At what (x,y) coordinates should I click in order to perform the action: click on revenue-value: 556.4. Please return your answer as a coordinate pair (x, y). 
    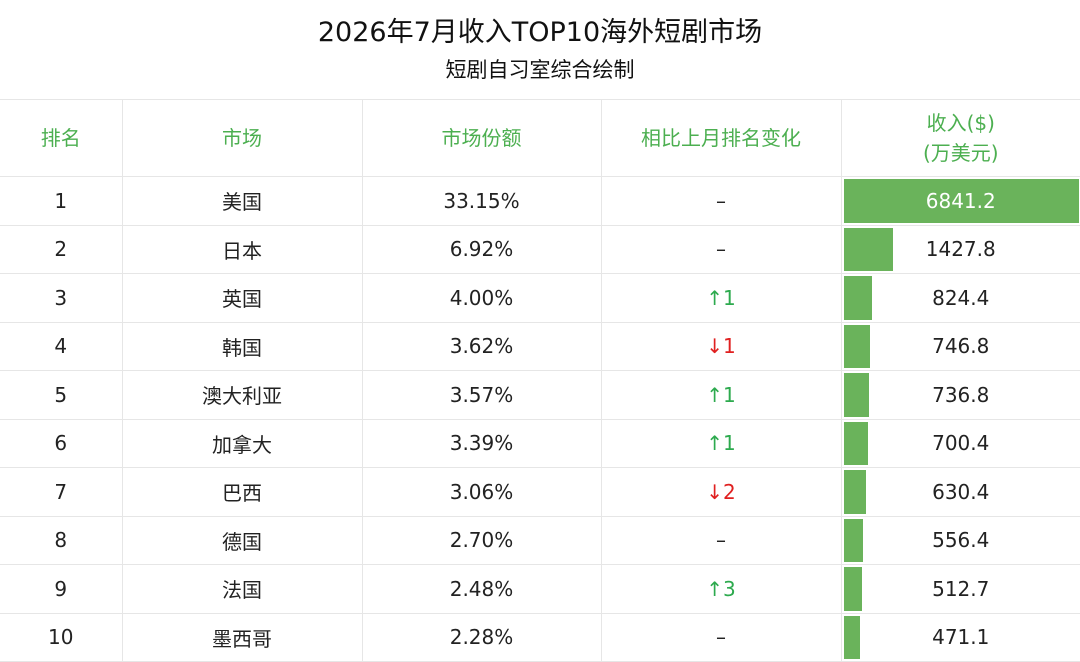
    Looking at the image, I should click on (961, 540).